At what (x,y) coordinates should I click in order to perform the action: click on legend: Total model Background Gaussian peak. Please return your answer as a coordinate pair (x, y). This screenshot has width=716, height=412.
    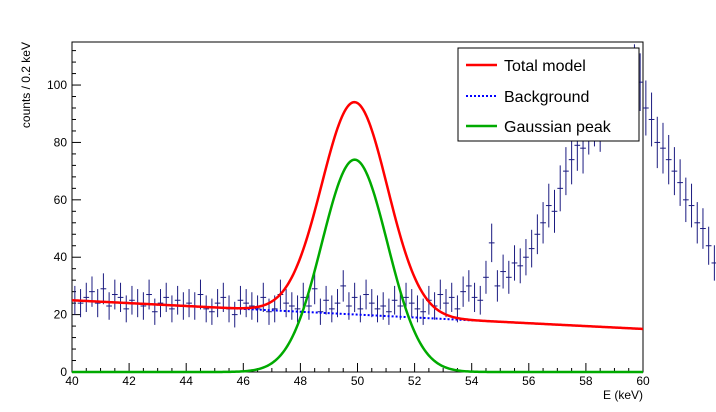
    Looking at the image, I should click on (548, 94).